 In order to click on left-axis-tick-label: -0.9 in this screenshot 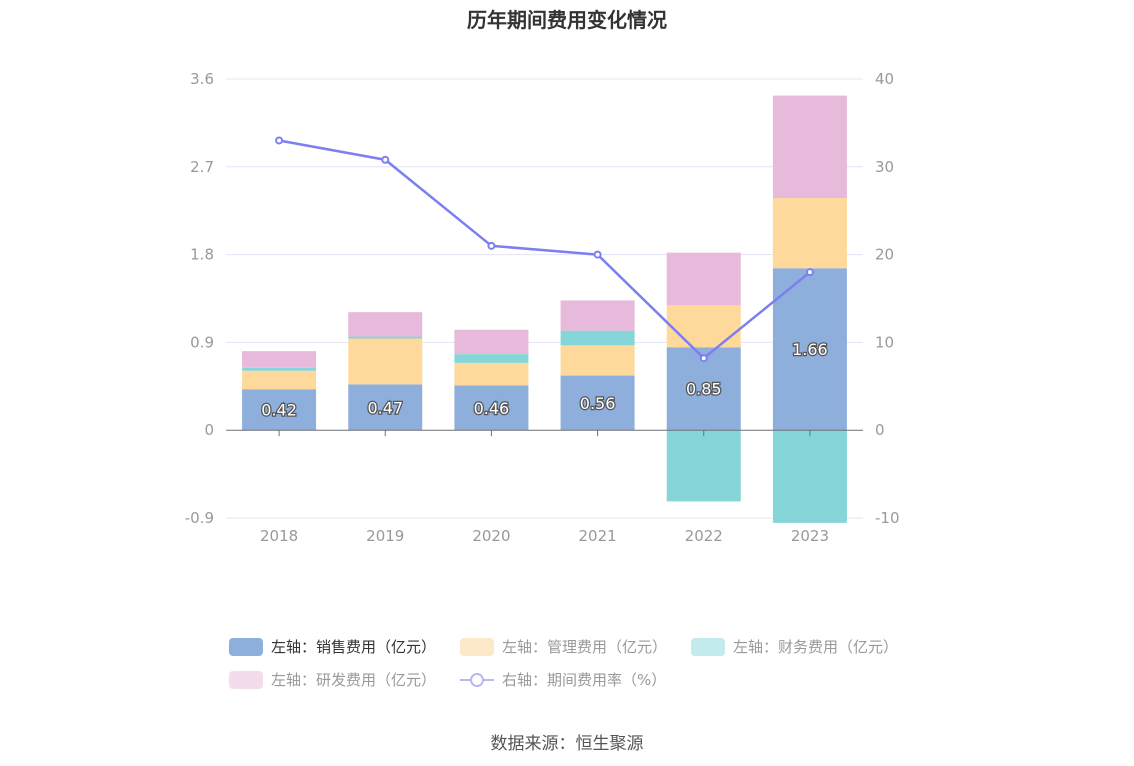, I will do `click(199, 518)`.